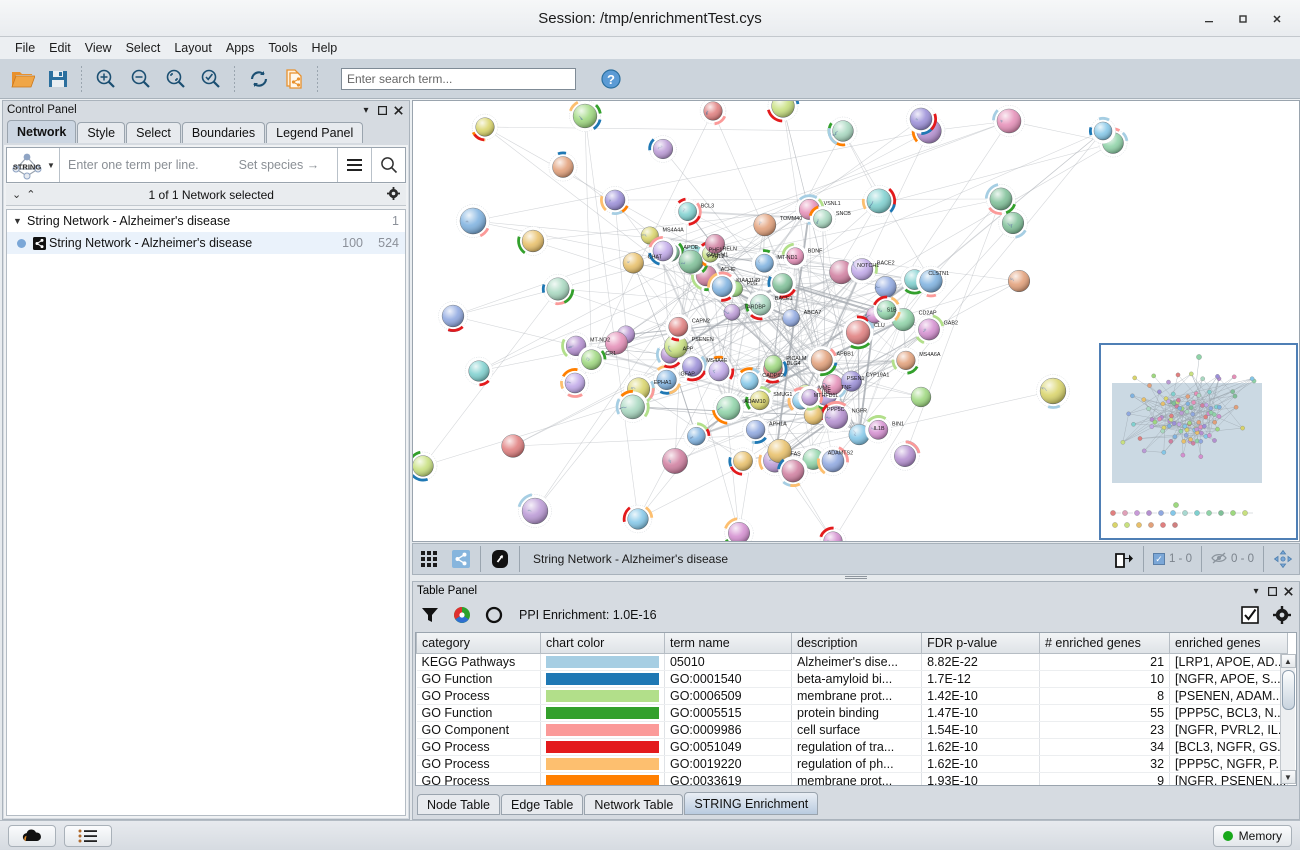 Image resolution: width=1300 pixels, height=850 pixels. What do you see at coordinates (101, 132) in the screenshot?
I see `tab-style: Style` at bounding box center [101, 132].